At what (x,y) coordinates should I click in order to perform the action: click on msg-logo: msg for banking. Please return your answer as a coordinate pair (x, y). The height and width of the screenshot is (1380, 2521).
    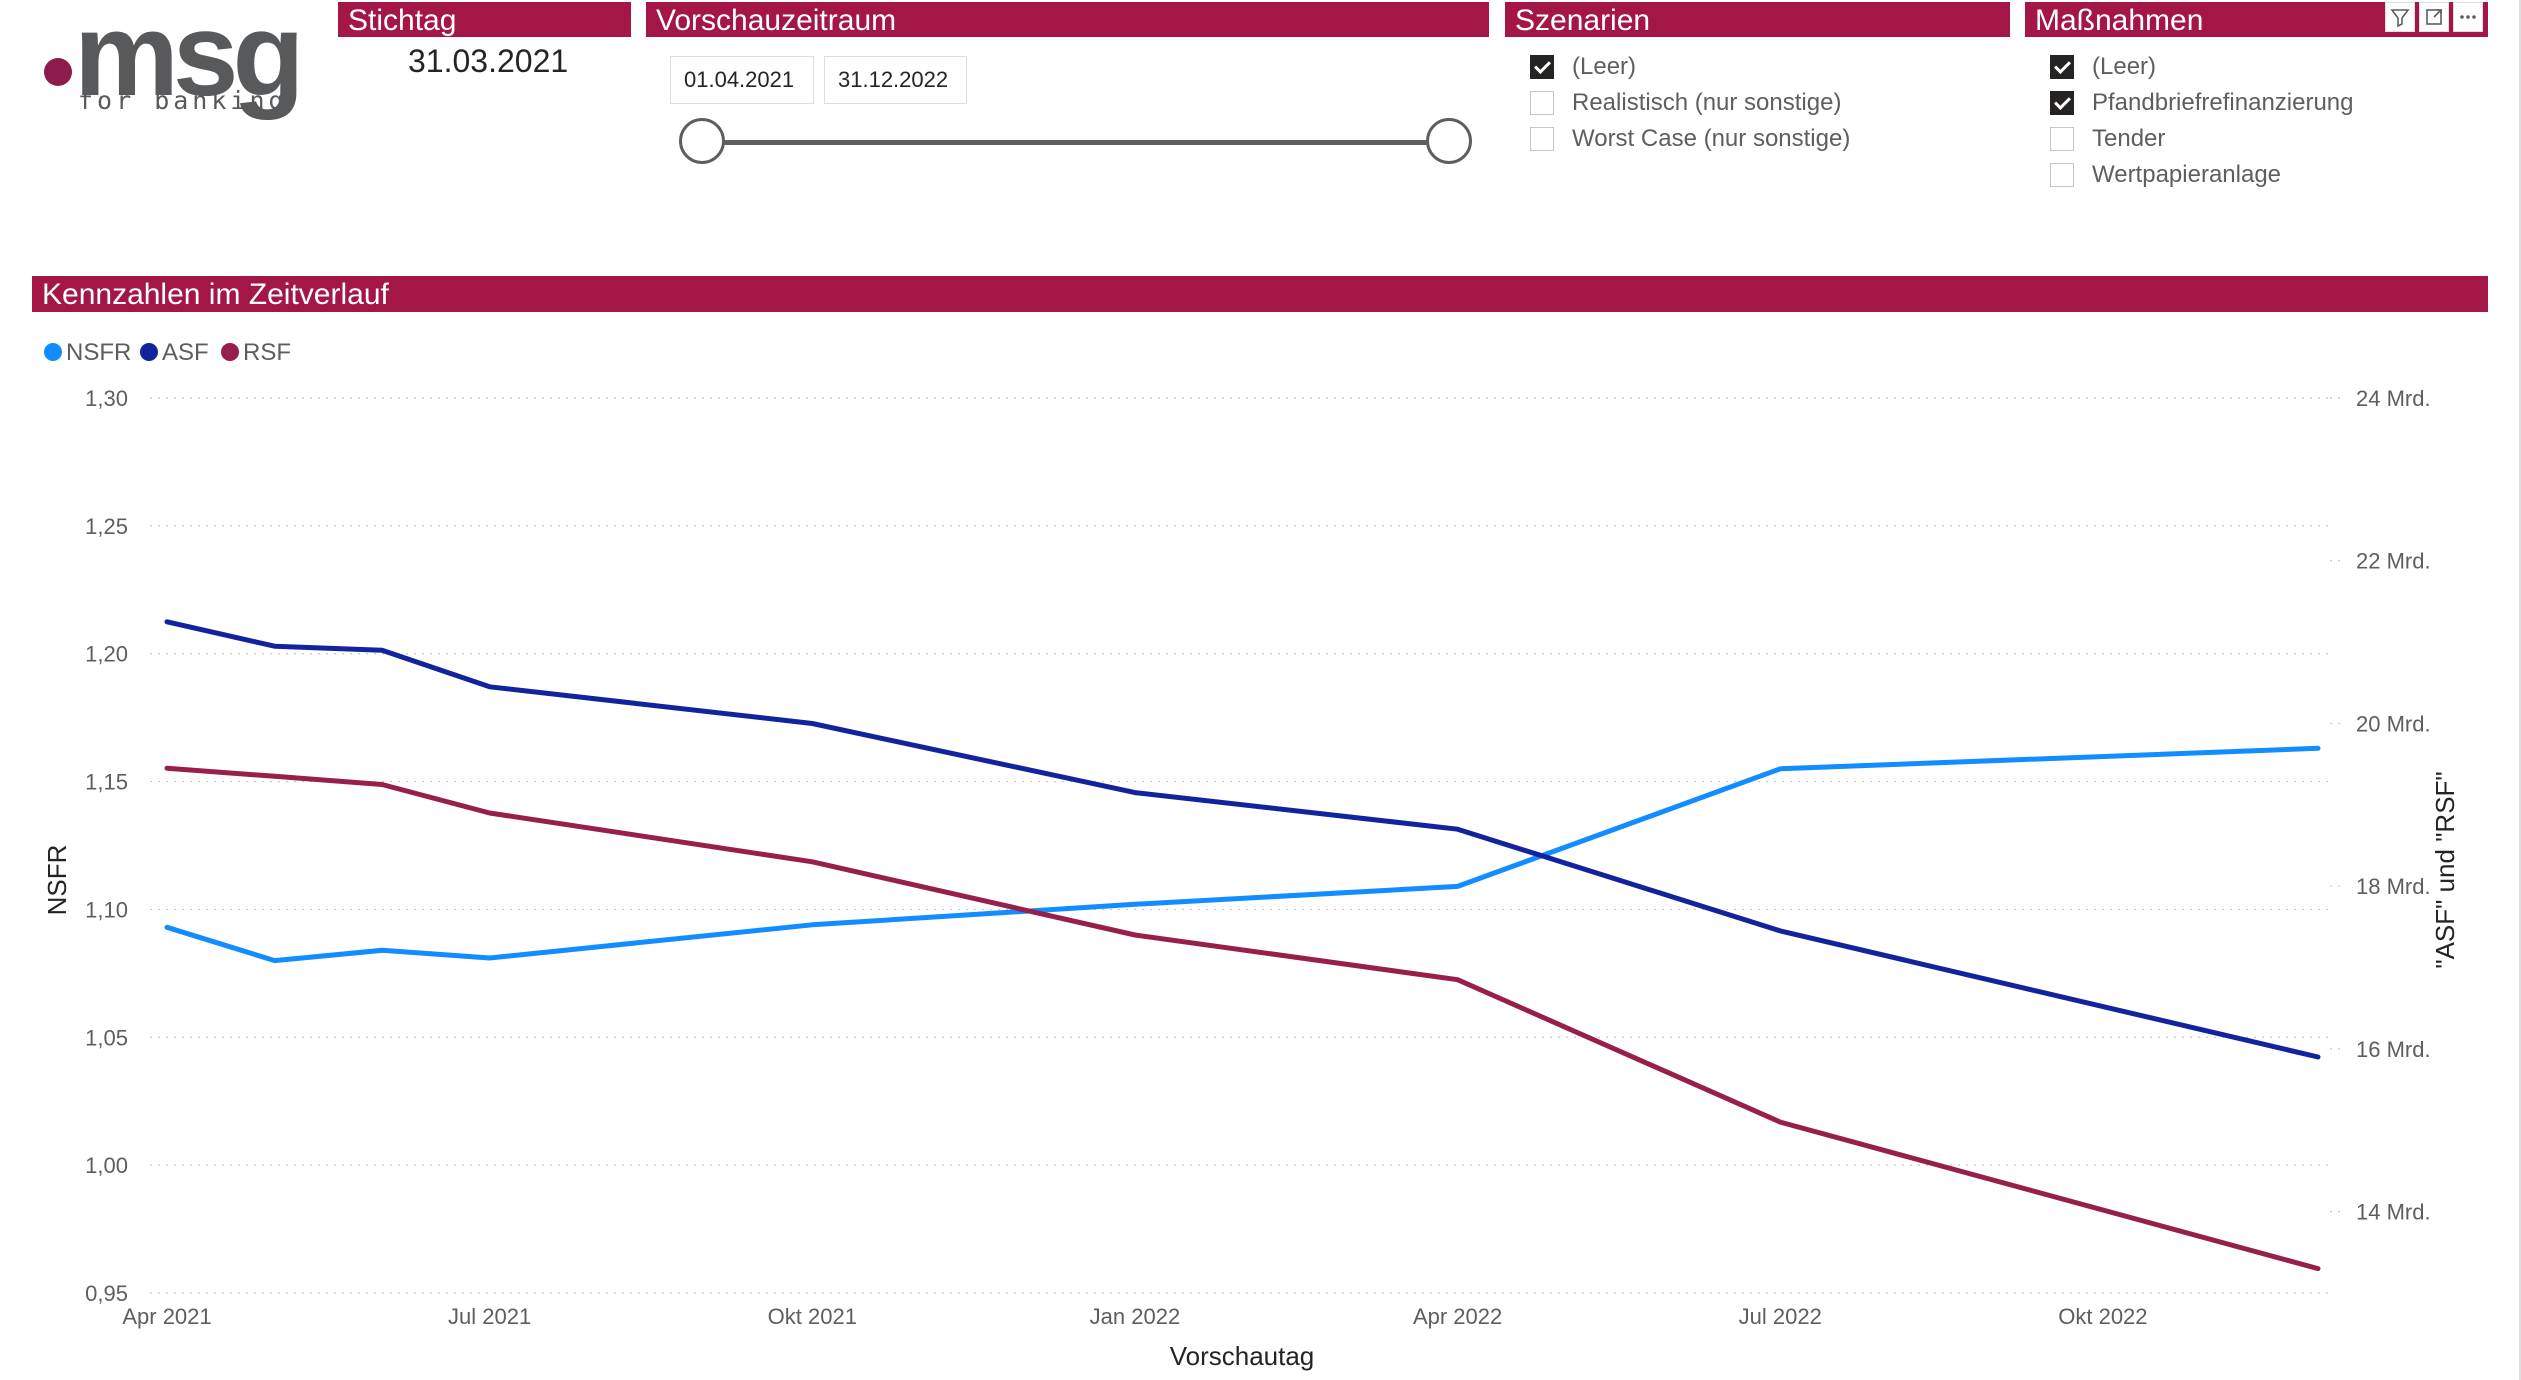
    Looking at the image, I should click on (183, 57).